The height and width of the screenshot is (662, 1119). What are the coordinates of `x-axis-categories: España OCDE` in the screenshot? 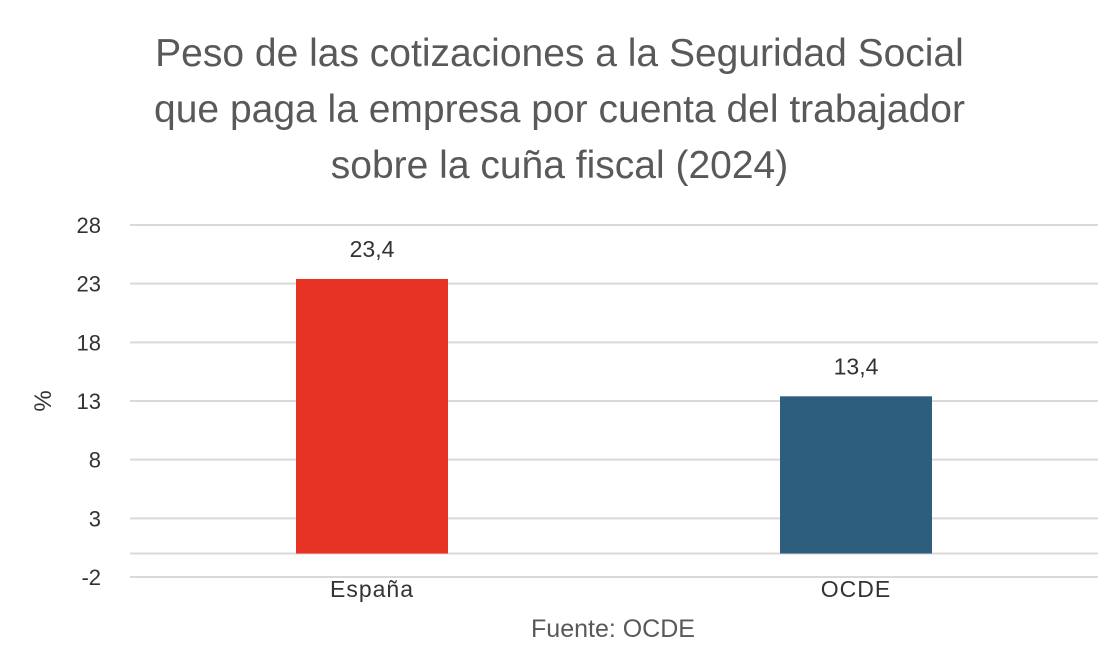 It's located at (610, 589).